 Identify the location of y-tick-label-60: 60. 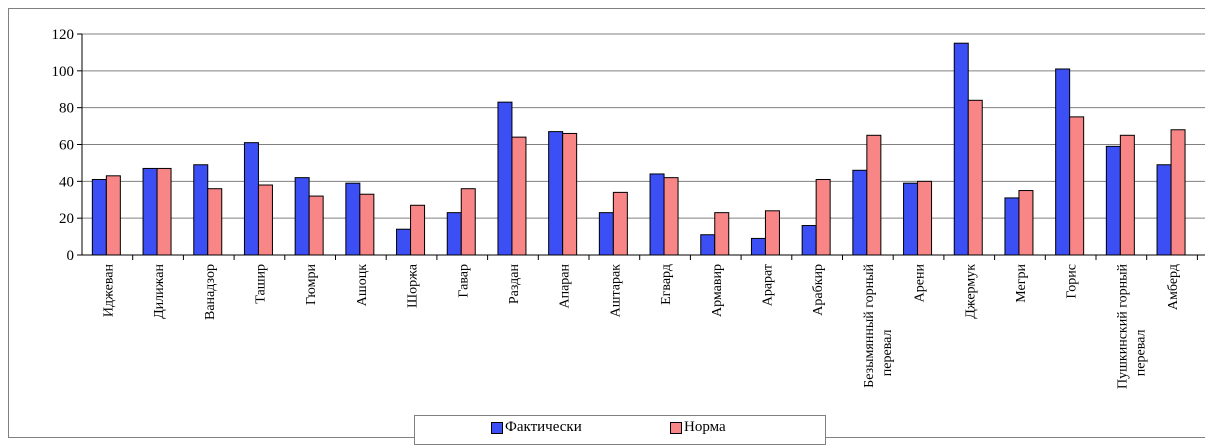
(66, 146).